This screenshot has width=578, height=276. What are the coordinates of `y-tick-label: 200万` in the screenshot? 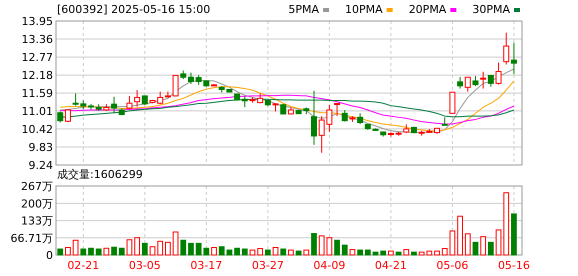 It's located at (37, 203).